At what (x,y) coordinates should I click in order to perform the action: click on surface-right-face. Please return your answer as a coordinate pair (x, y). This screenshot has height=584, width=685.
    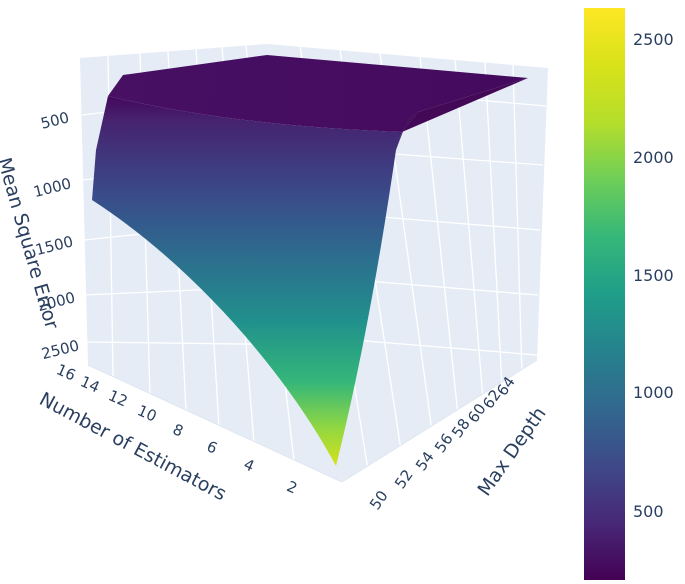
    Looking at the image, I should click on (465, 105).